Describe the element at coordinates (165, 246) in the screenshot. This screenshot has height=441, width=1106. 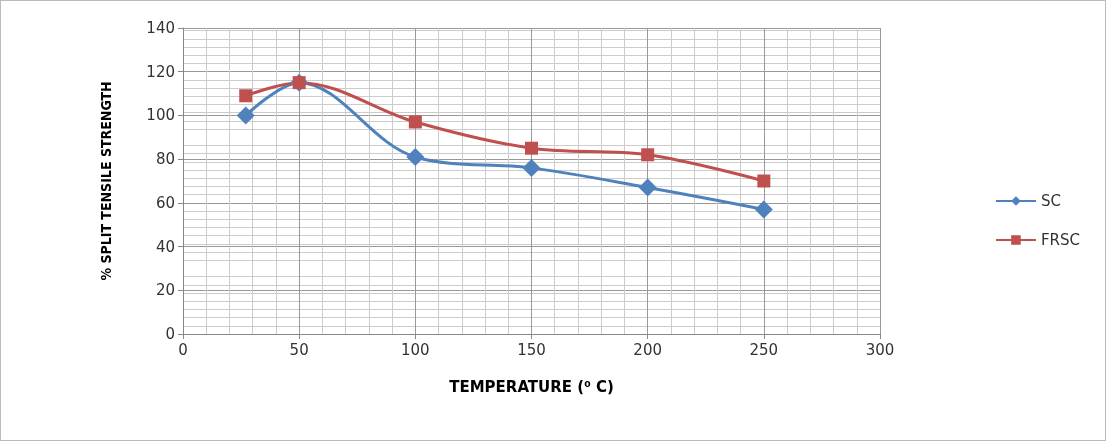
I see `y-tick-label: 40` at that location.